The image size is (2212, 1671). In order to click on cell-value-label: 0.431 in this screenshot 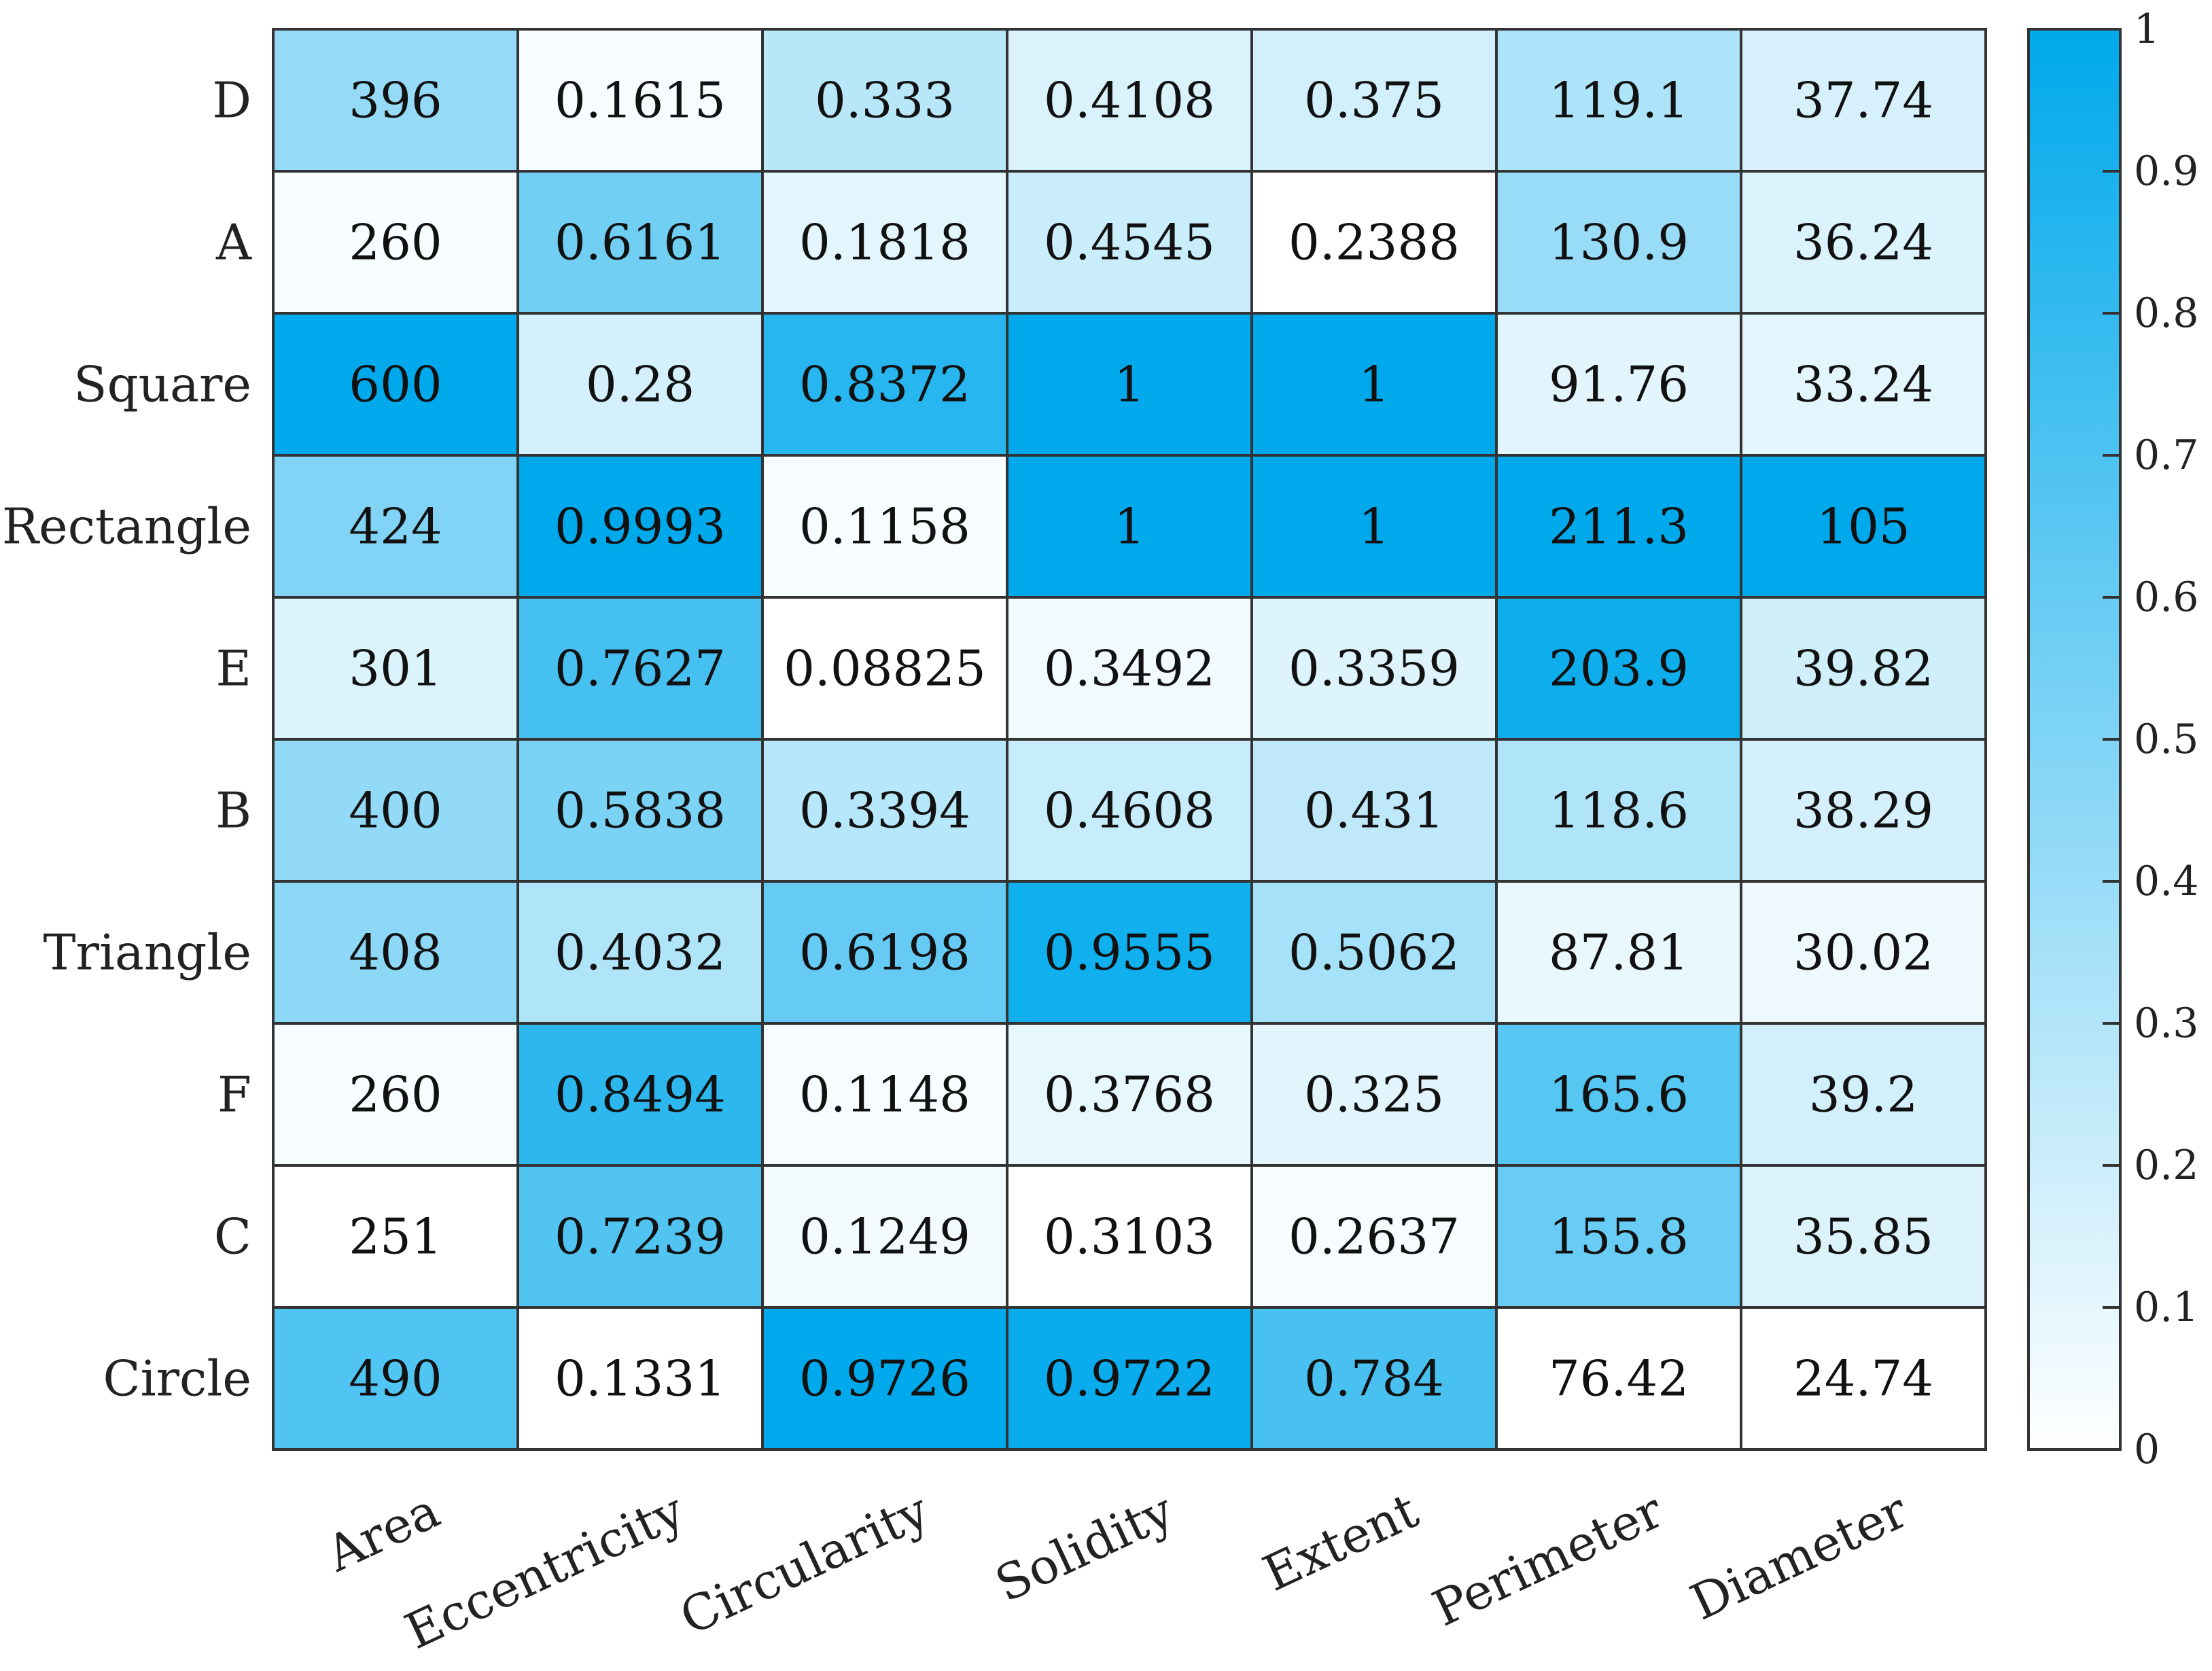, I will do `click(1374, 811)`.